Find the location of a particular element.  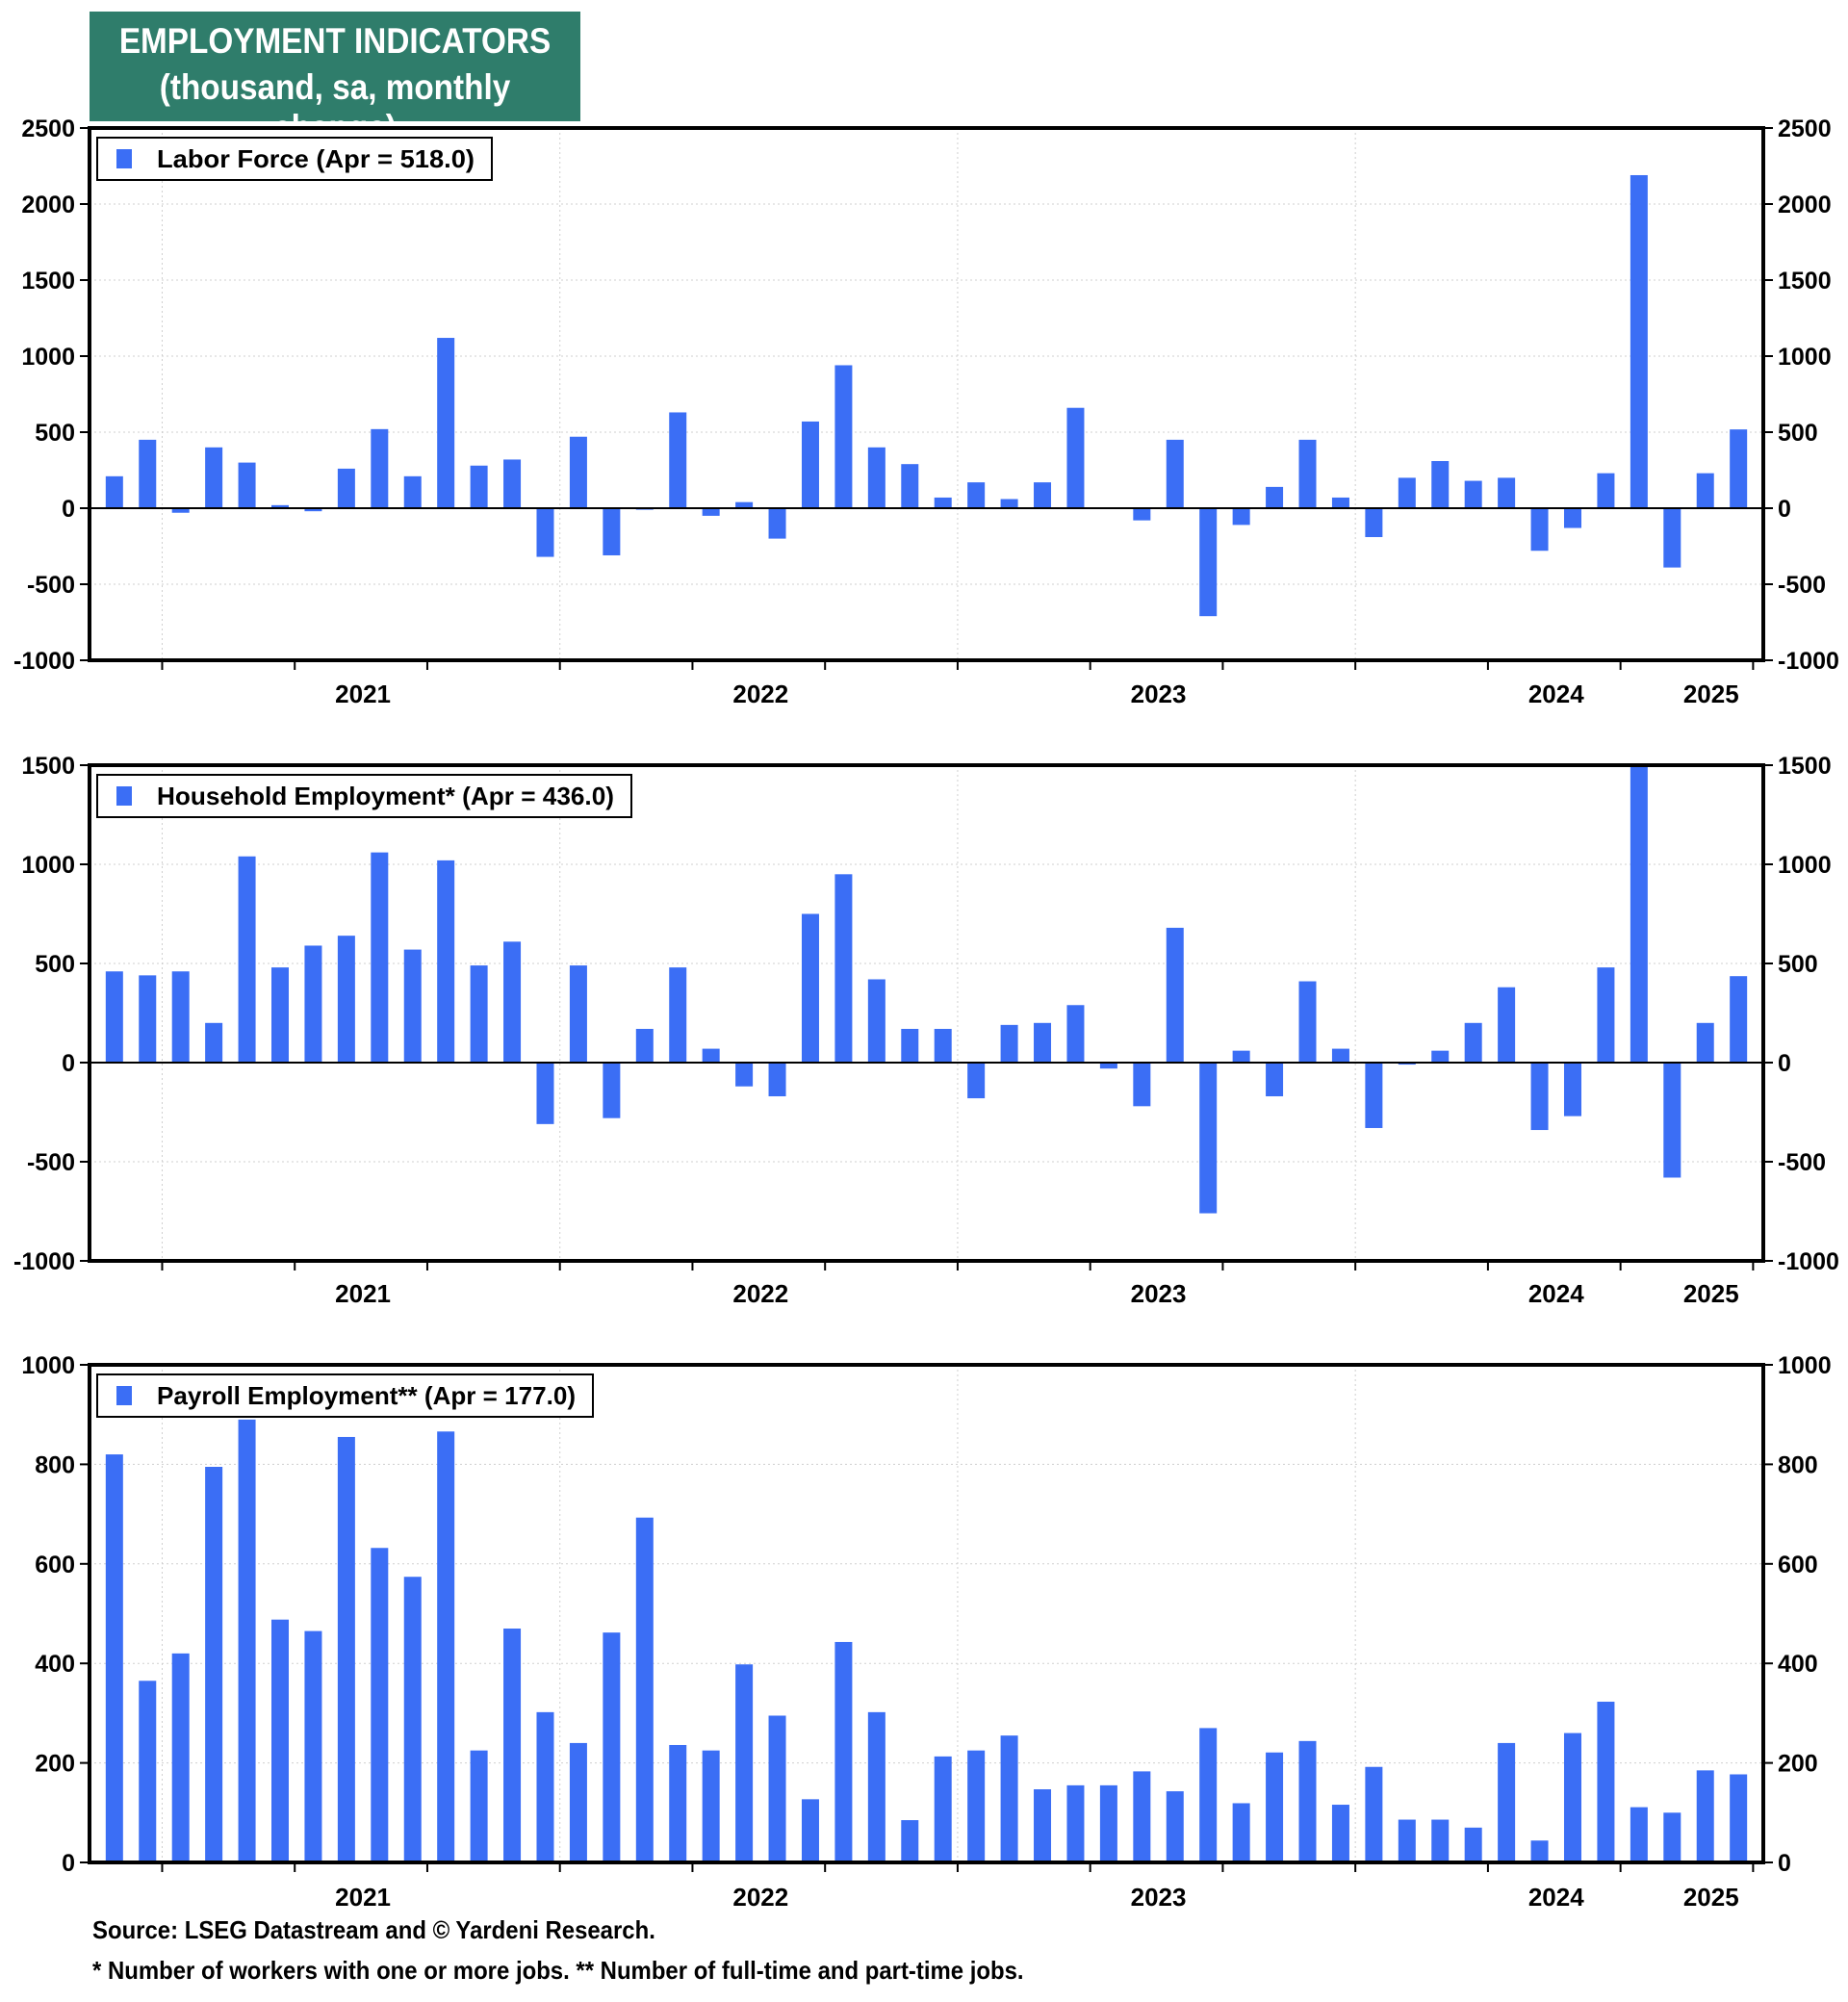

legend-label: Labor Force (Apr = 518.0) is located at coordinates (316, 158).